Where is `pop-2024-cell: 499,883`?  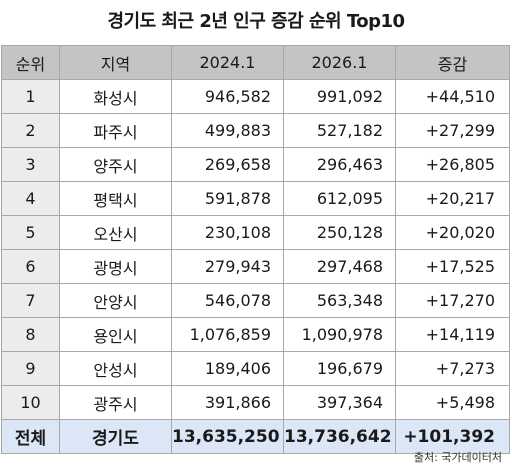
pop-2024-cell: 499,883 is located at coordinates (227, 130).